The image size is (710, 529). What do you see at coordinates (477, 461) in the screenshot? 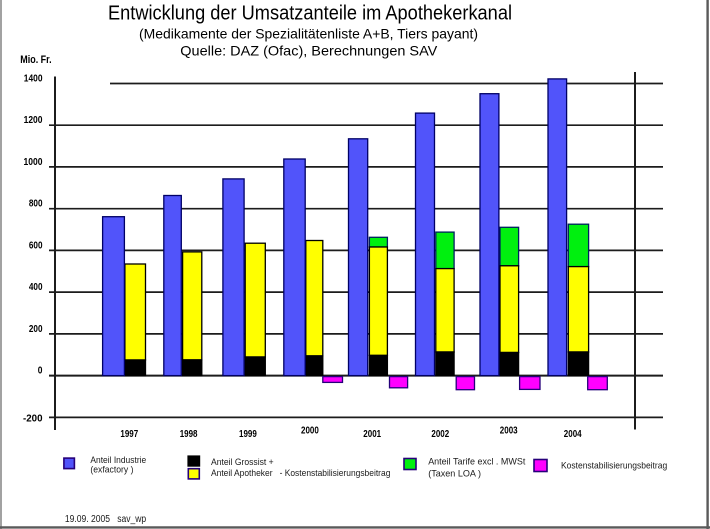
I see `svg-text: Anteil Tarife excl . MWSt` at bounding box center [477, 461].